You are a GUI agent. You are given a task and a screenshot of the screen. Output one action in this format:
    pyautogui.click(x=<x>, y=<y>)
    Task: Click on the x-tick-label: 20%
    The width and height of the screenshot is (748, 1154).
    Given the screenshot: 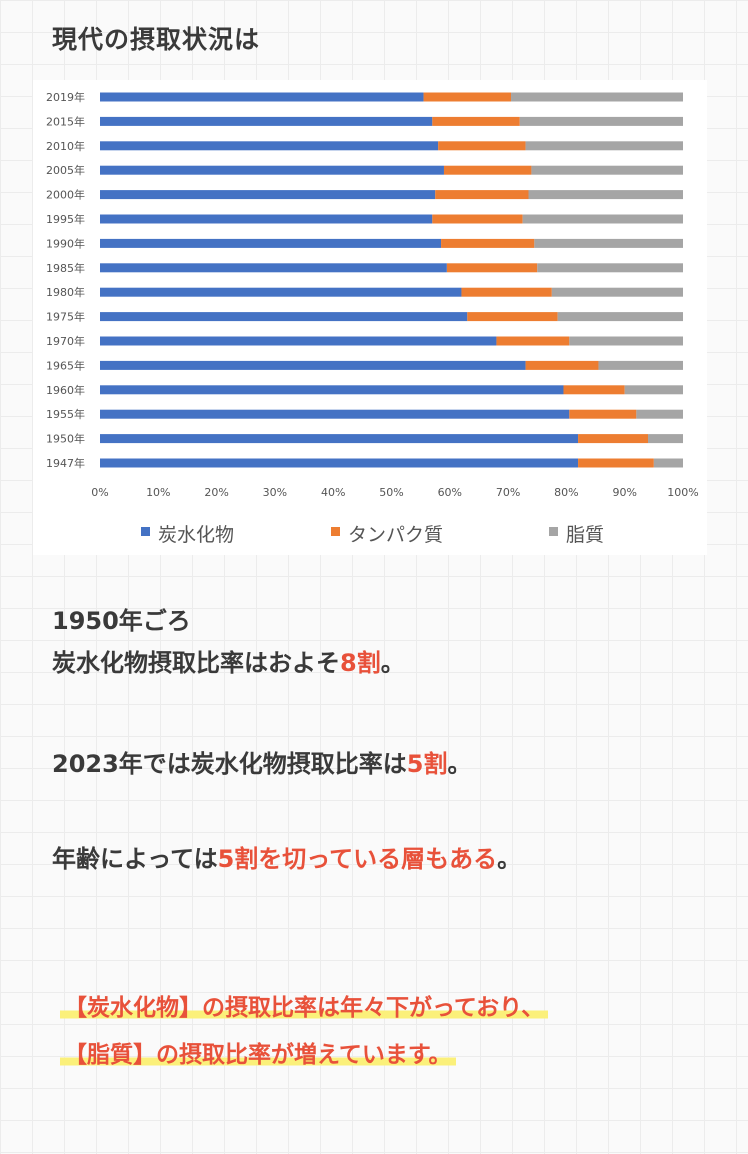 What is the action you would take?
    pyautogui.click(x=216, y=492)
    